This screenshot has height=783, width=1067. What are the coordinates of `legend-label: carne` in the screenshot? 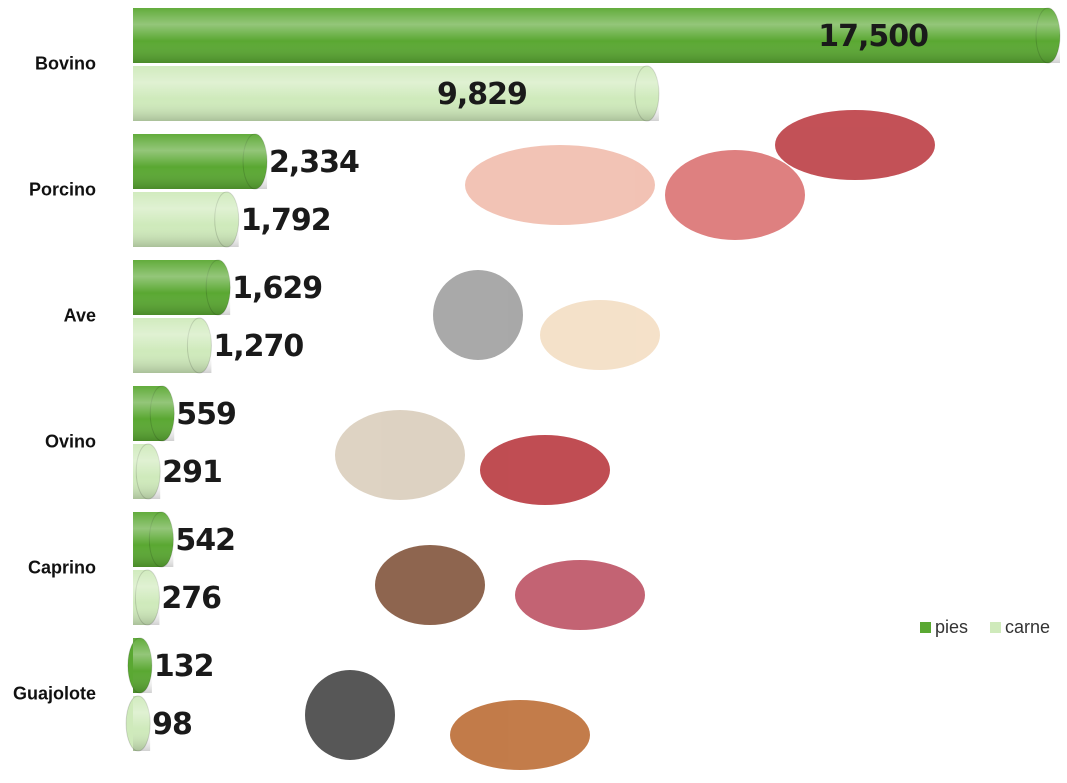 It's located at (1027, 627).